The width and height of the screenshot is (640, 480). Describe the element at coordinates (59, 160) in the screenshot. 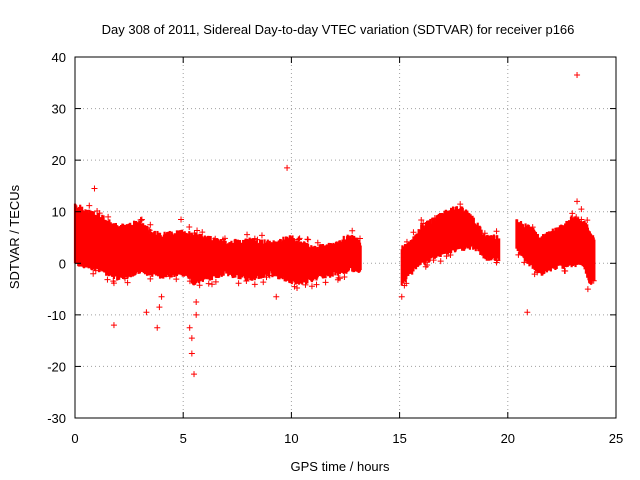

I see `y-tick-label: 20` at that location.